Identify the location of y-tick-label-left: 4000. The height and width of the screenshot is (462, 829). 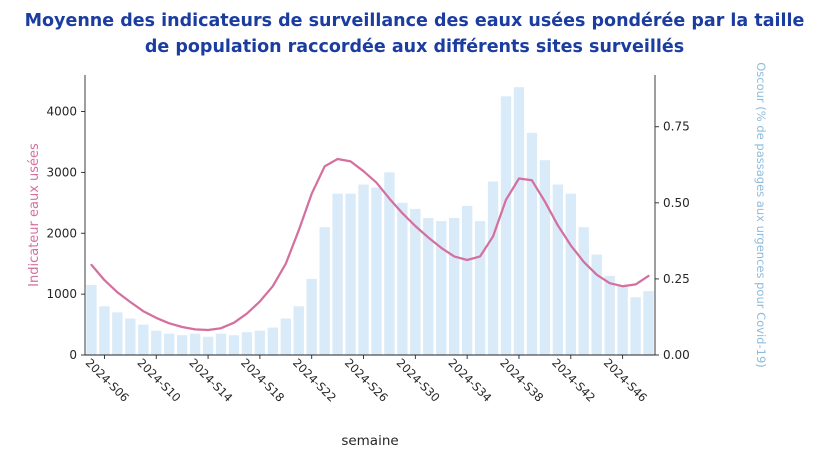
(61, 112).